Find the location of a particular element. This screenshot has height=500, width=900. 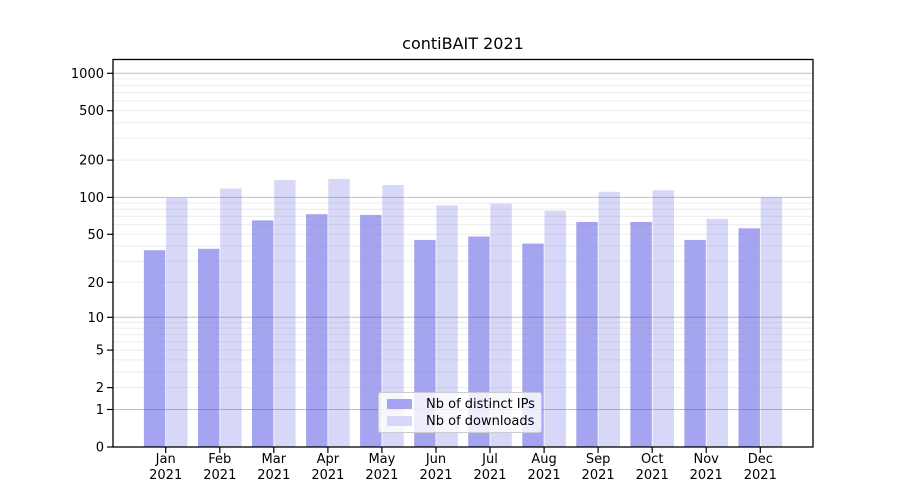

bar-downloads-feb is located at coordinates (231, 317).